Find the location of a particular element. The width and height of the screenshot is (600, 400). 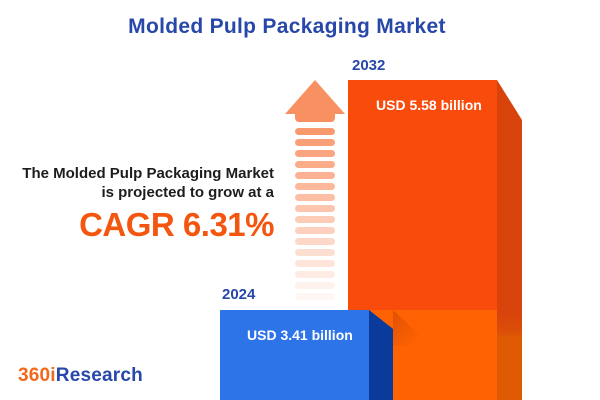

annotation-line-1: The Molded Pulp Packaging Market is located at coordinates (148, 173).